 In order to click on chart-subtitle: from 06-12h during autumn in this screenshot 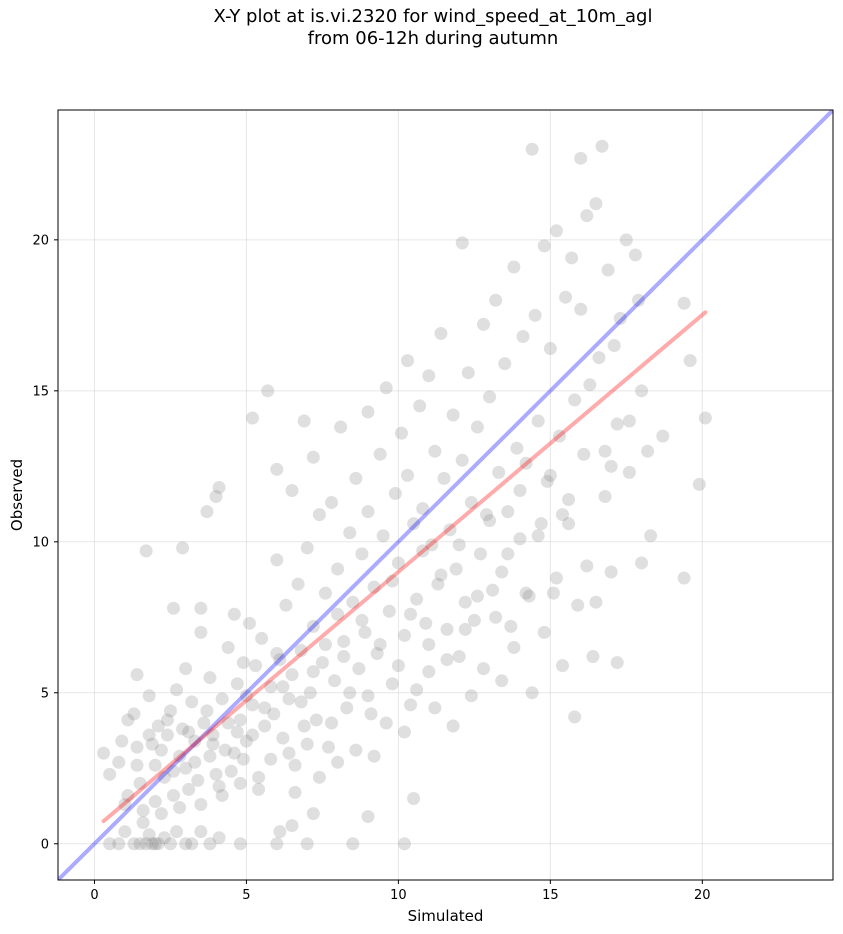, I will do `click(433, 38)`.